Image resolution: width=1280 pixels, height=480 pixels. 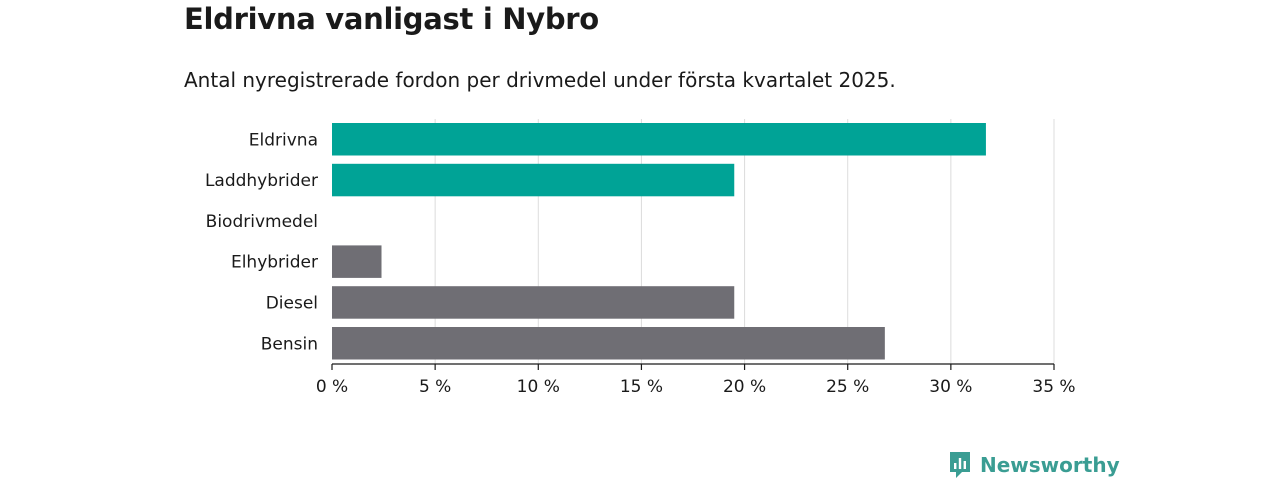 I want to click on x-tick-label-0: 0 %, so click(x=332, y=387).